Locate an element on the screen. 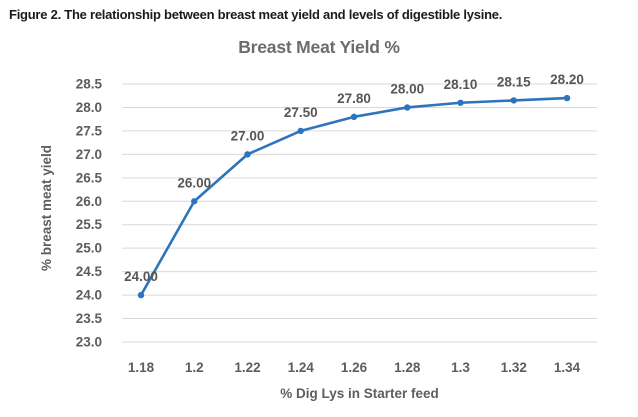  data-label: 28.10 is located at coordinates (461, 84).